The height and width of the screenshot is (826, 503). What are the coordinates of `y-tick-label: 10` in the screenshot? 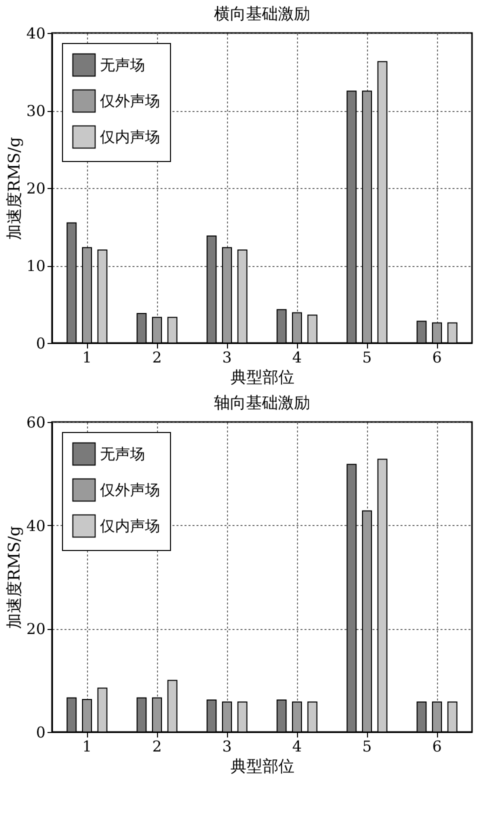 It's located at (36, 266).